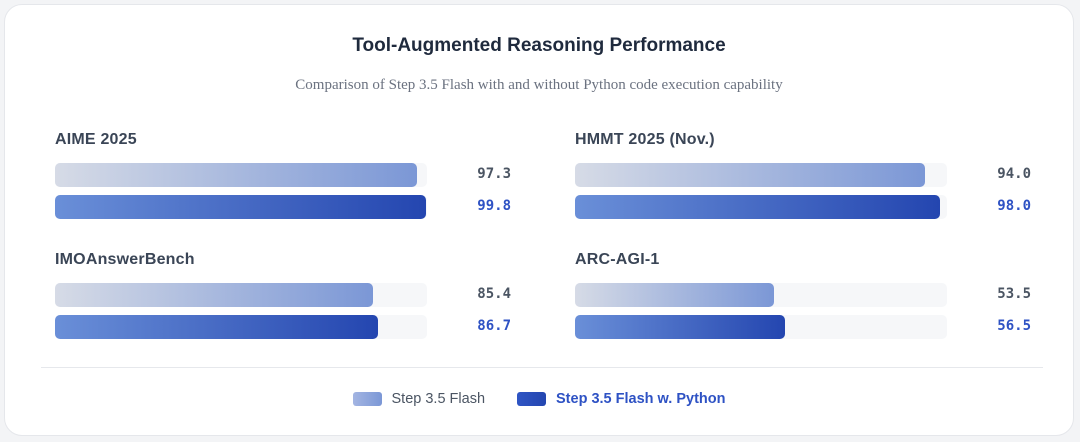 The width and height of the screenshot is (1080, 442). What do you see at coordinates (539, 45) in the screenshot?
I see `chart-title: Tool-Augmented Reasoning Performance` at bounding box center [539, 45].